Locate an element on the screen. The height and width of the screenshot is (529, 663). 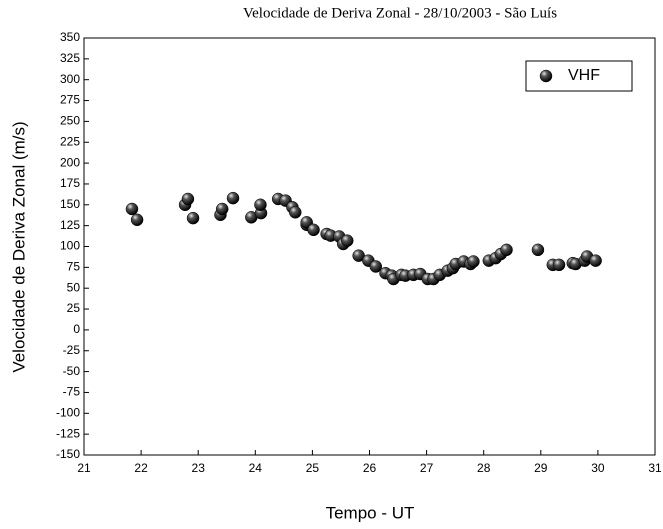
y-tick-label: -125 is located at coordinates (68, 433).